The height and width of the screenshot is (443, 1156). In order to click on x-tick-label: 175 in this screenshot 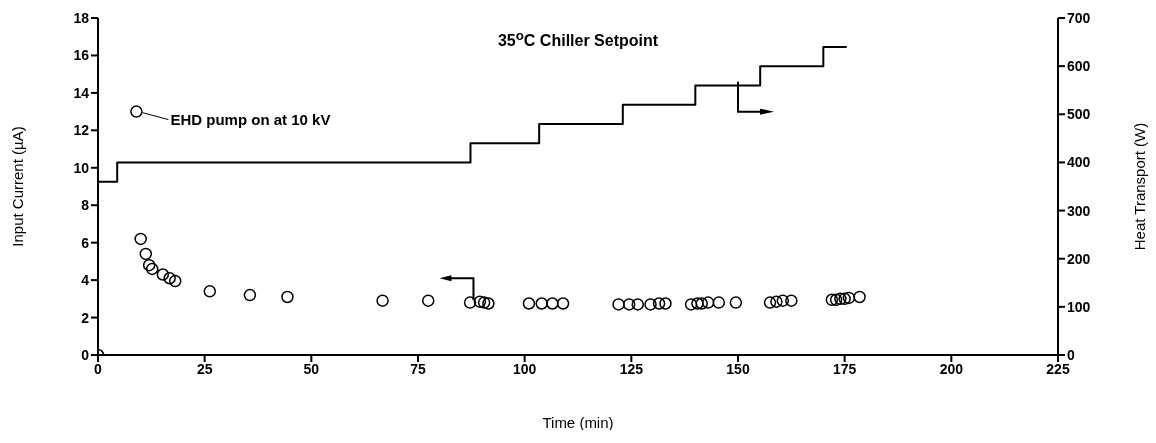, I will do `click(844, 368)`.